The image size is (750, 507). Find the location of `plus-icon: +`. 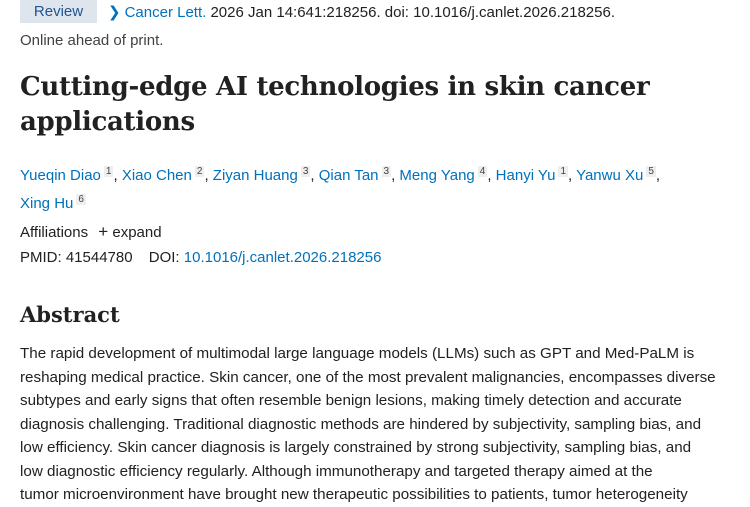

plus-icon: + is located at coordinates (103, 231).